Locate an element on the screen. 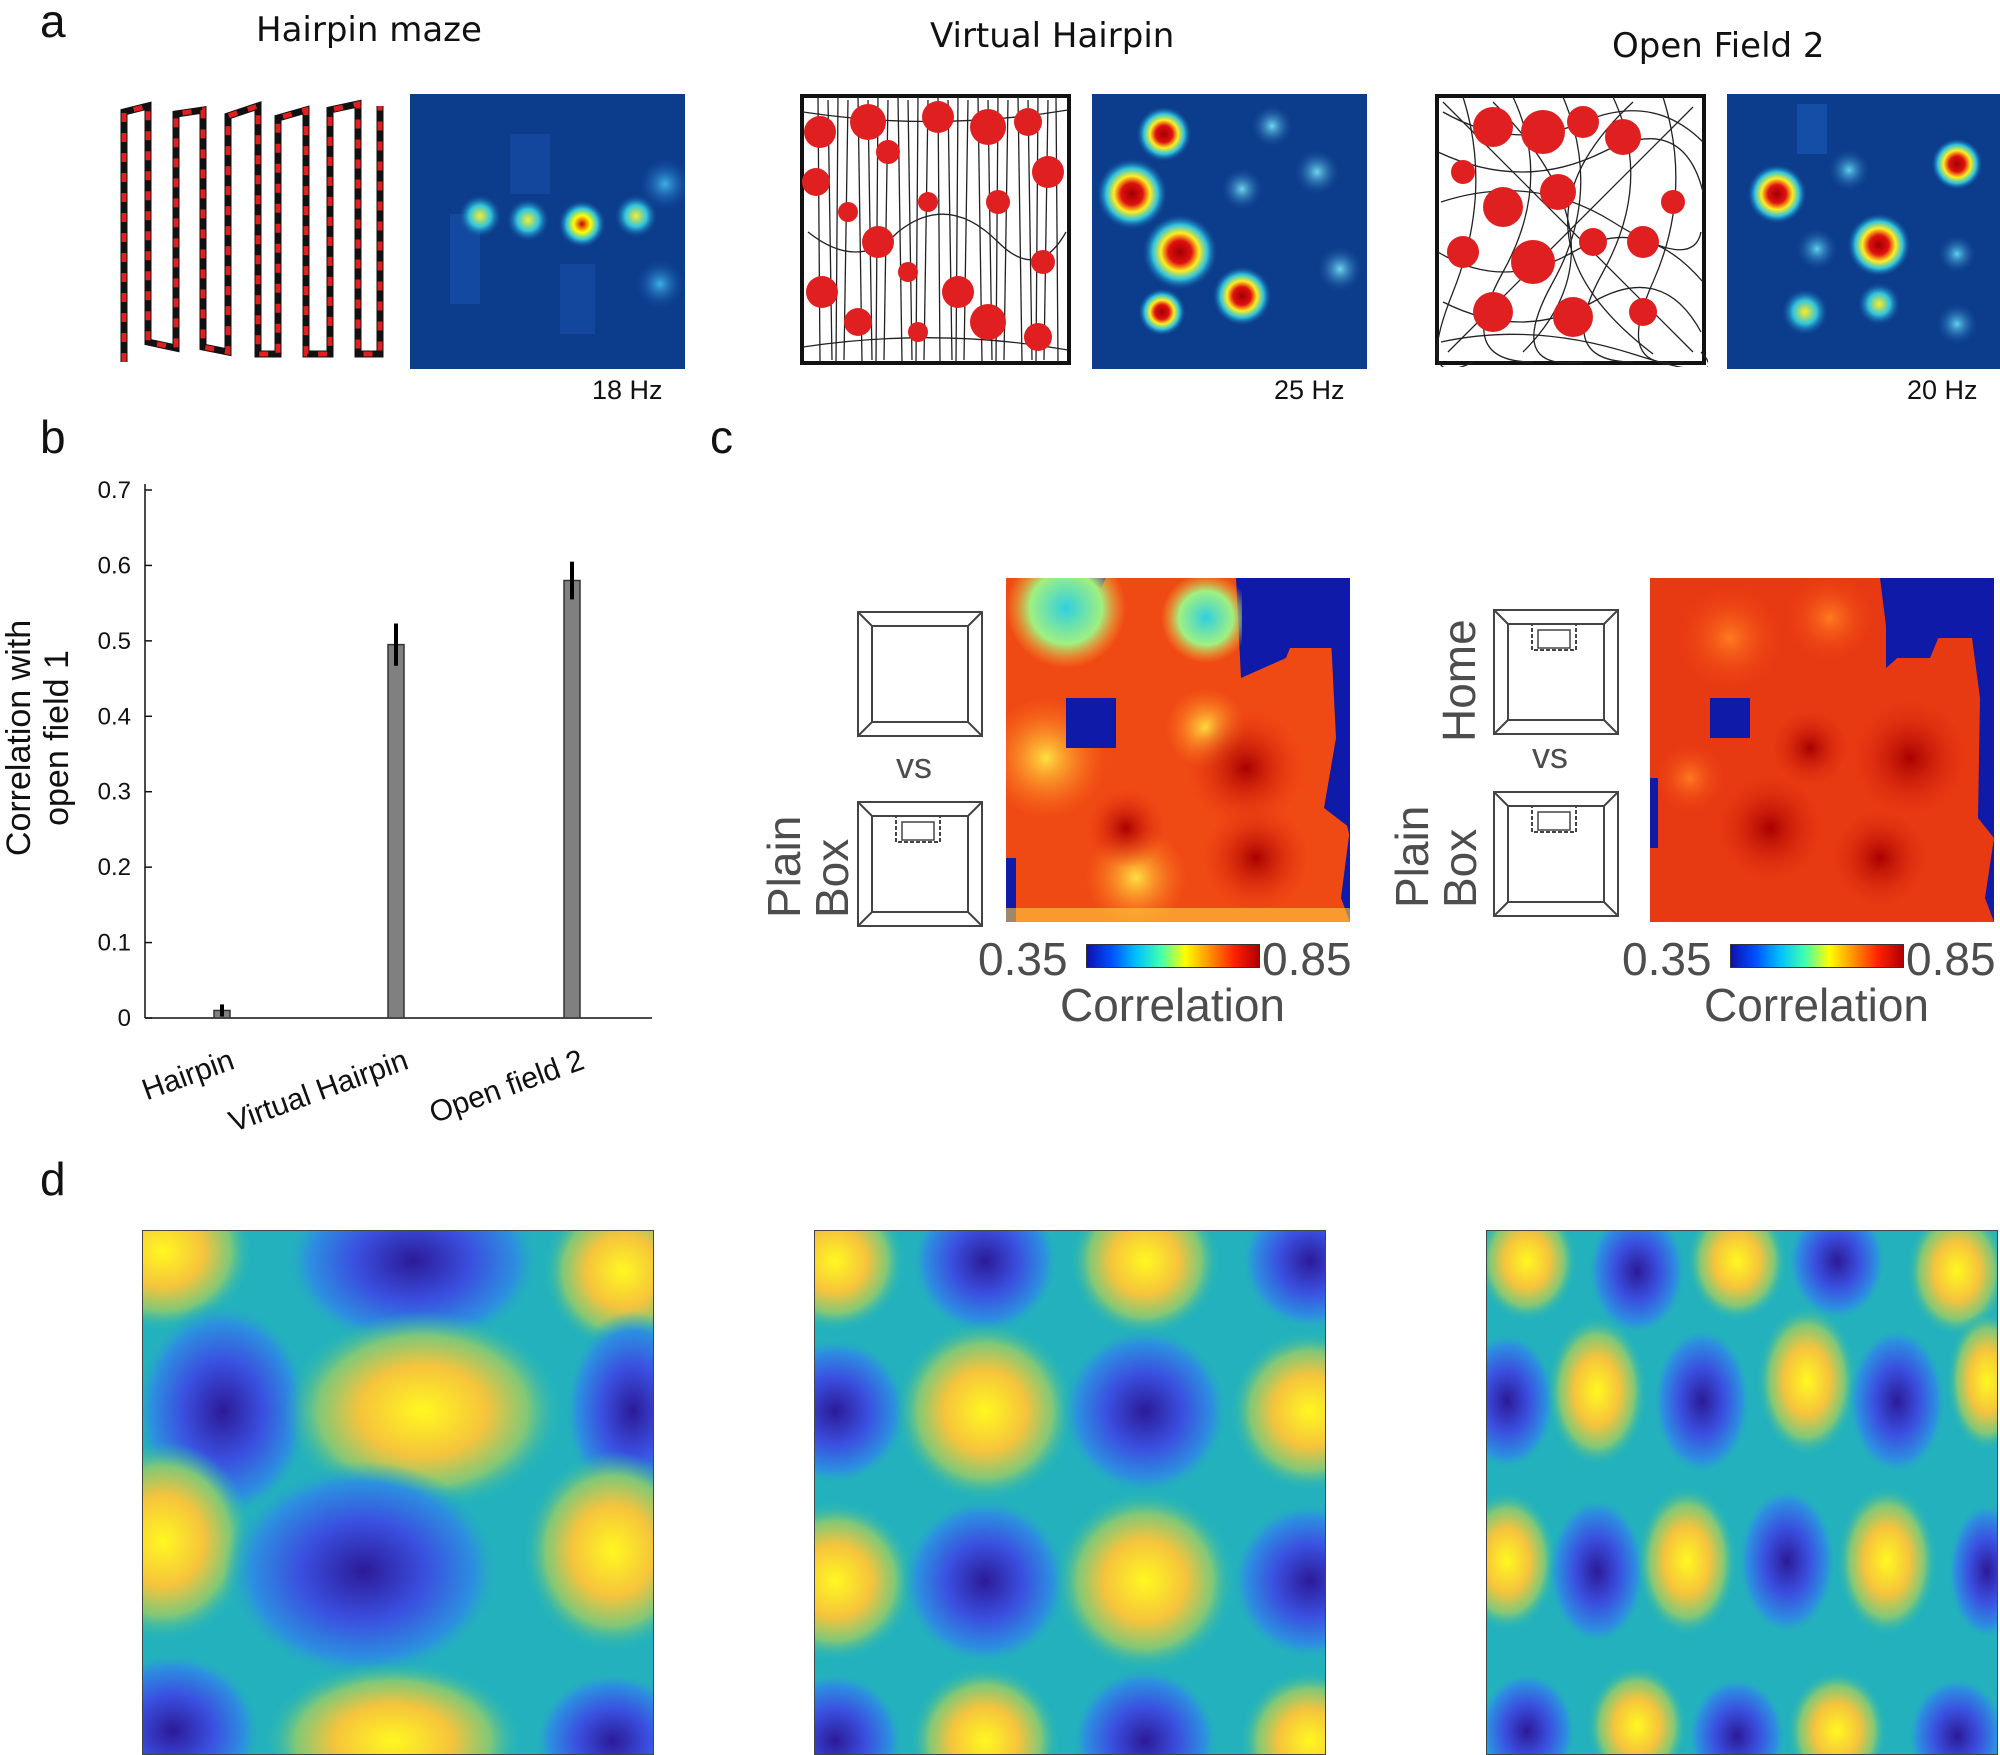 The width and height of the screenshot is (2000, 1755). peak-rate-virtual-hairpin: 25 Hz is located at coordinates (1309, 390).